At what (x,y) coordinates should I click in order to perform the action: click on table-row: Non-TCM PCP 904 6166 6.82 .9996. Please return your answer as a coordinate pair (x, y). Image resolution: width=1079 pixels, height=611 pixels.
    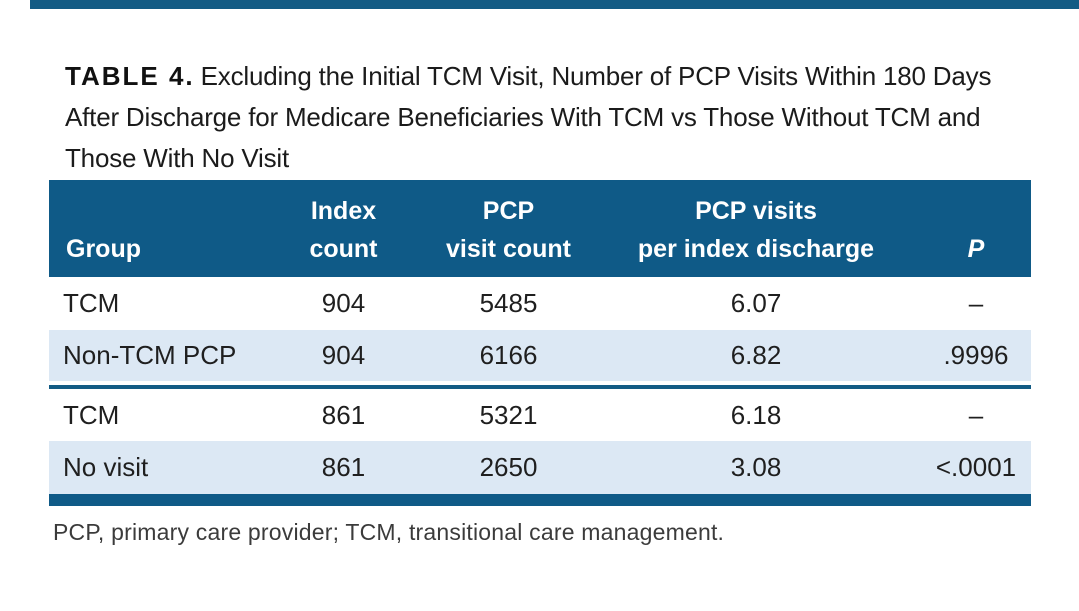
    Looking at the image, I should click on (540, 355).